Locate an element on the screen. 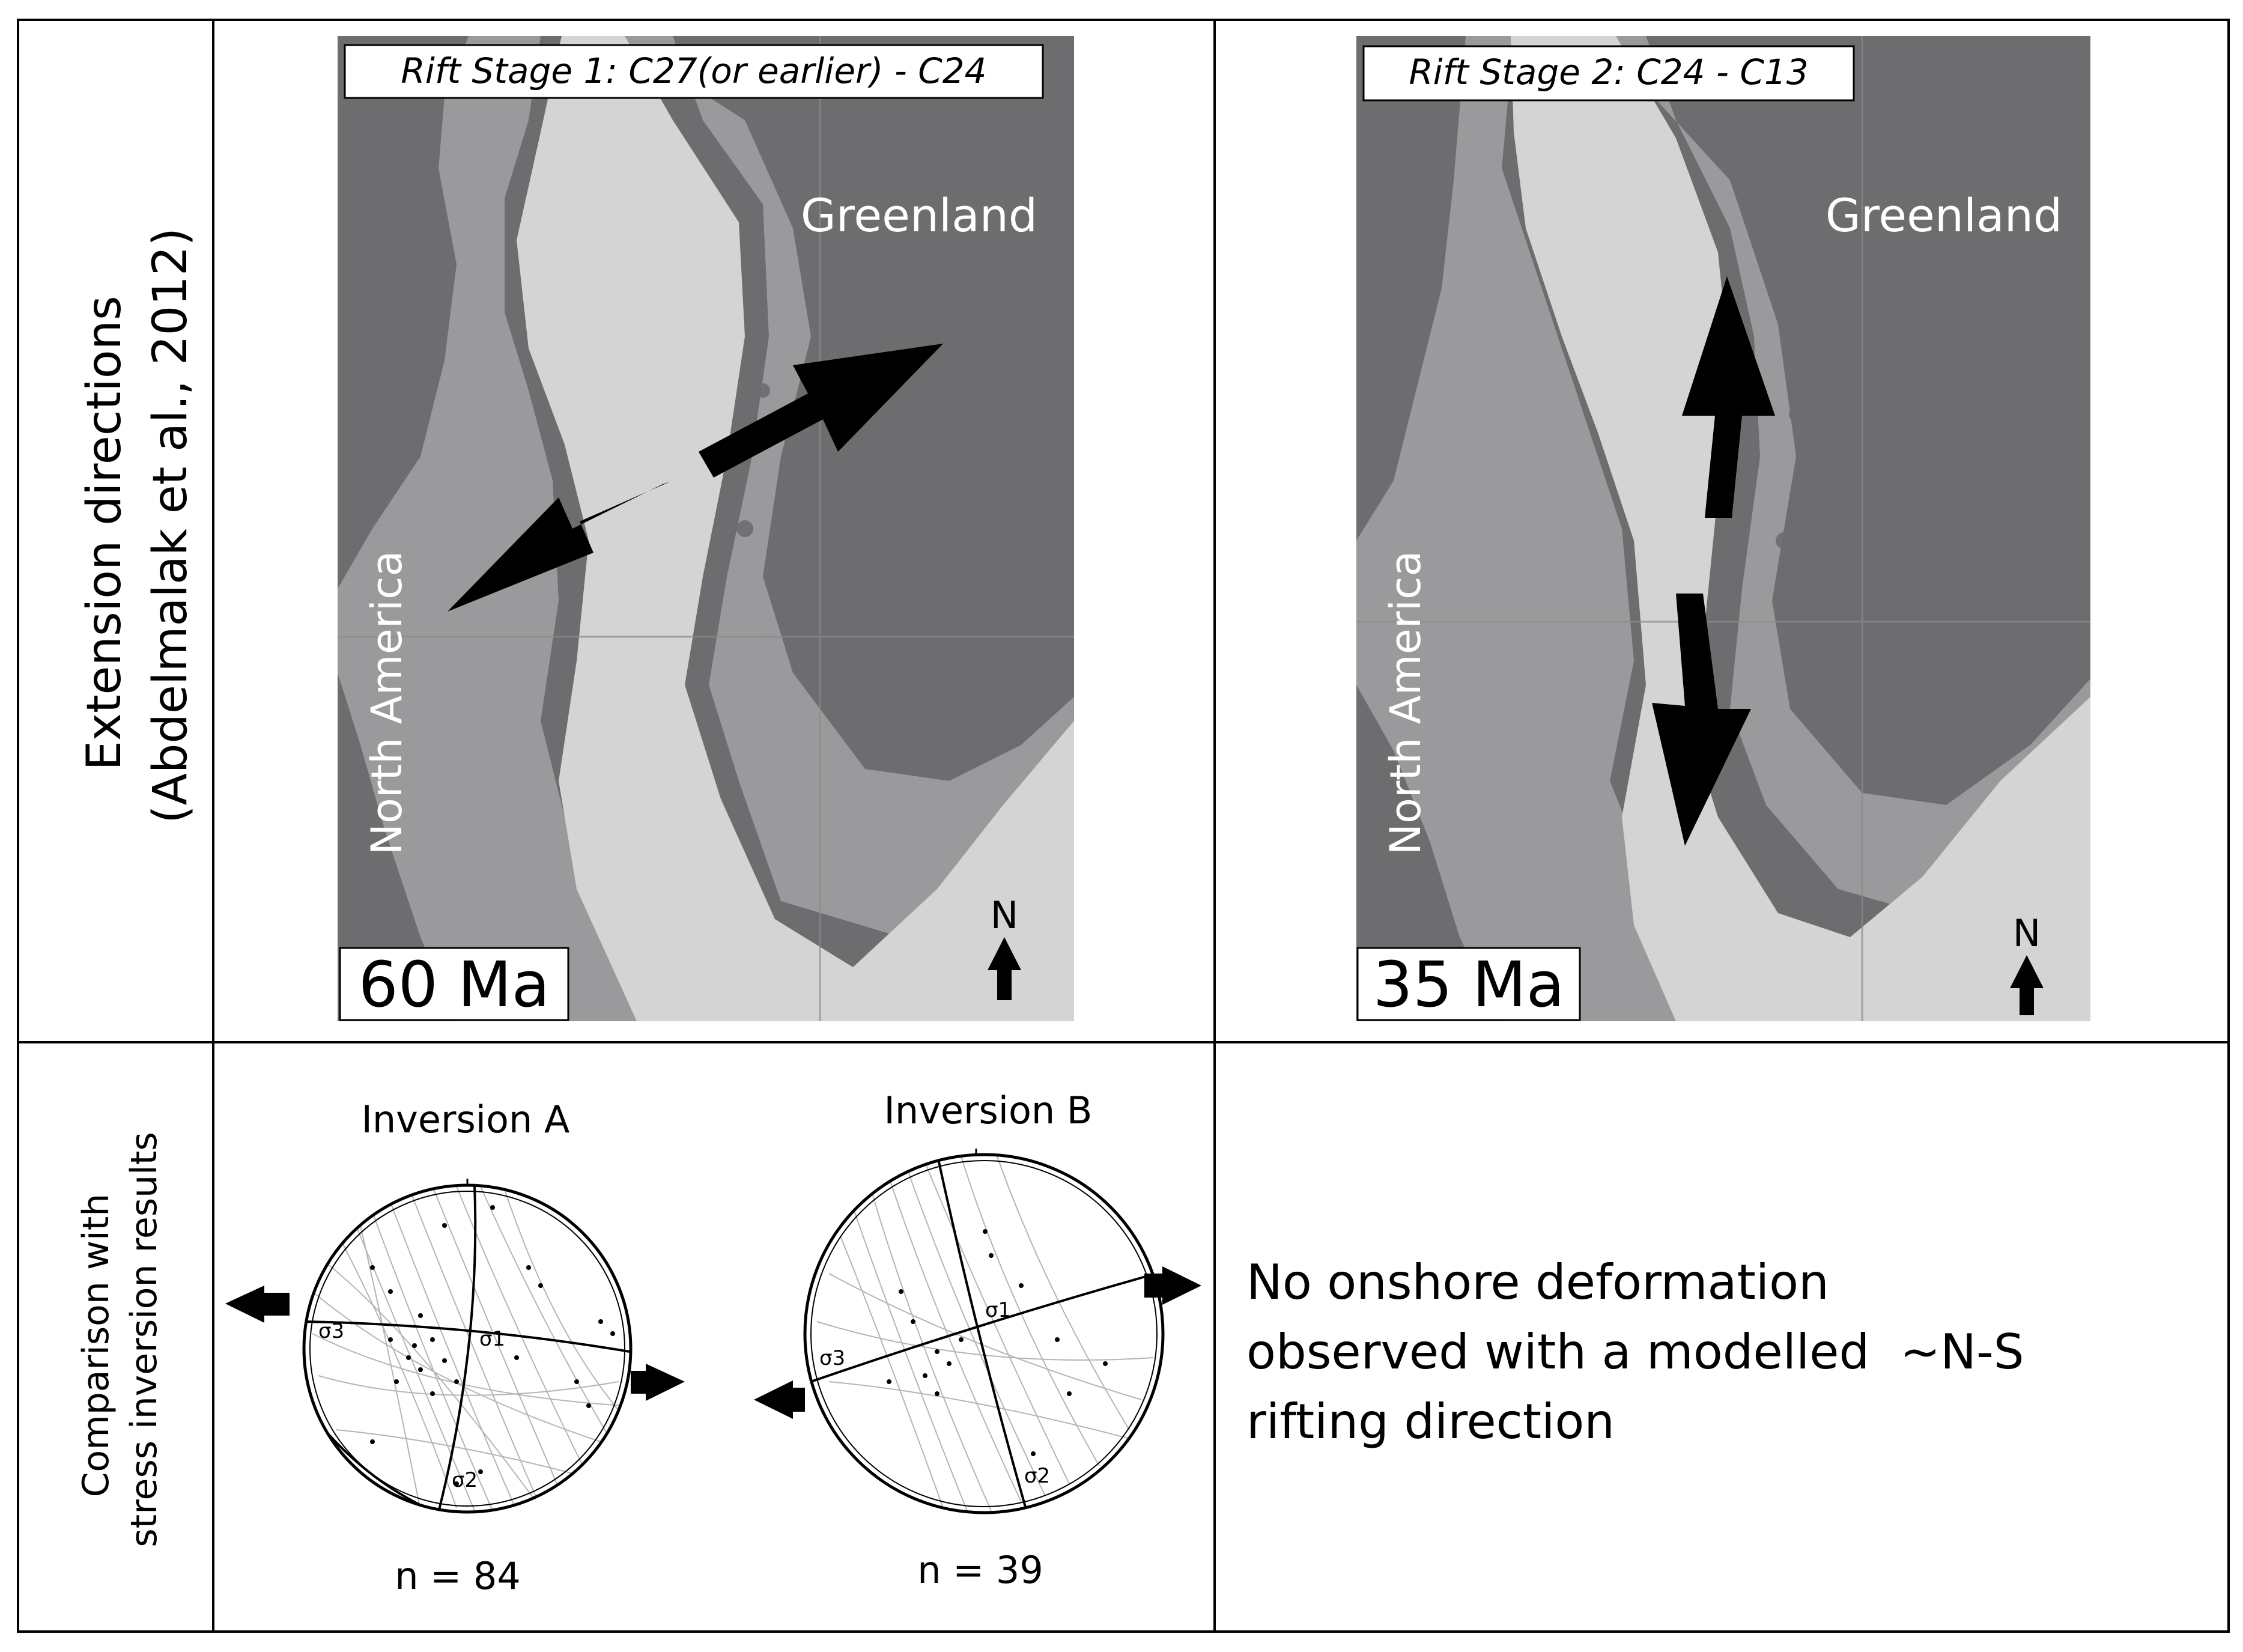 The height and width of the screenshot is (1652, 2243). inversion-a-arrow-east is located at coordinates (658, 1382).